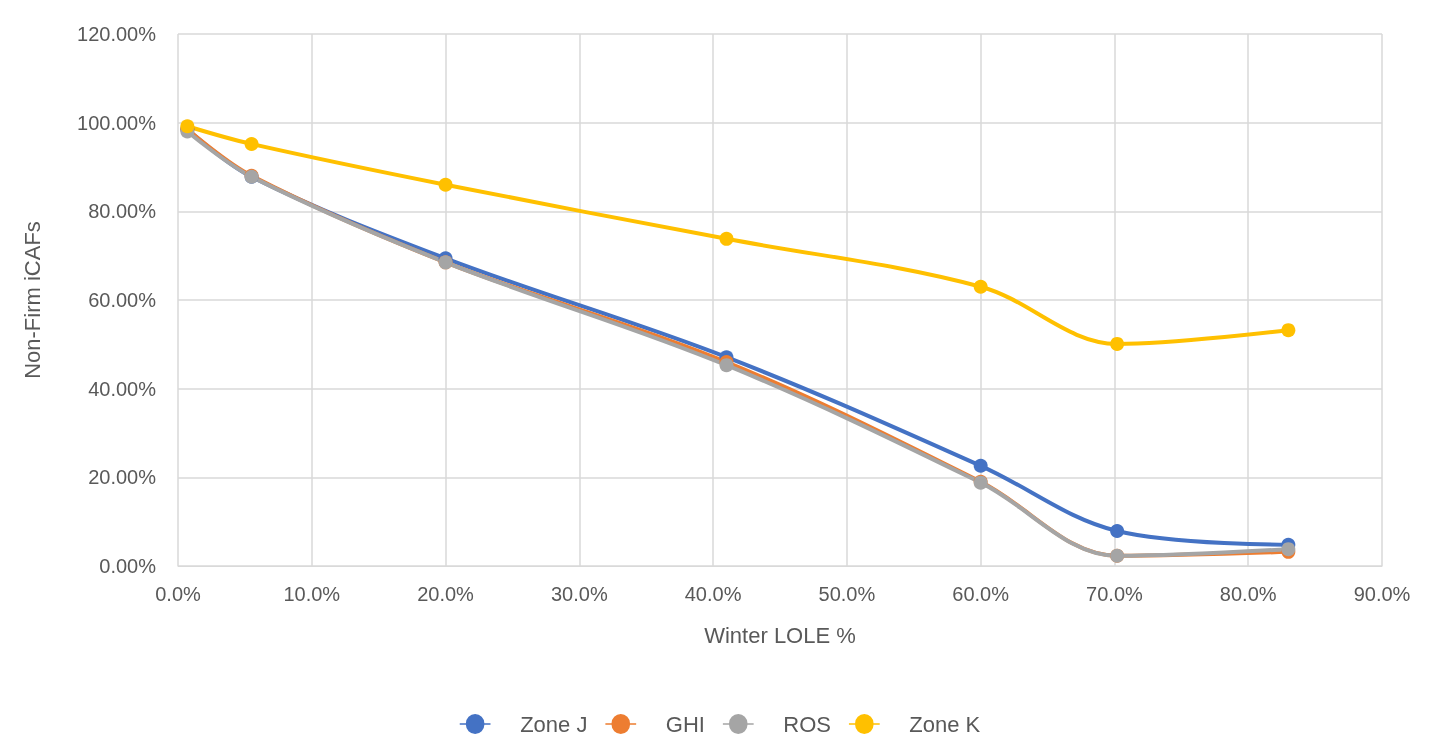  I want to click on x-tick-label: 0.0%, so click(178, 594).